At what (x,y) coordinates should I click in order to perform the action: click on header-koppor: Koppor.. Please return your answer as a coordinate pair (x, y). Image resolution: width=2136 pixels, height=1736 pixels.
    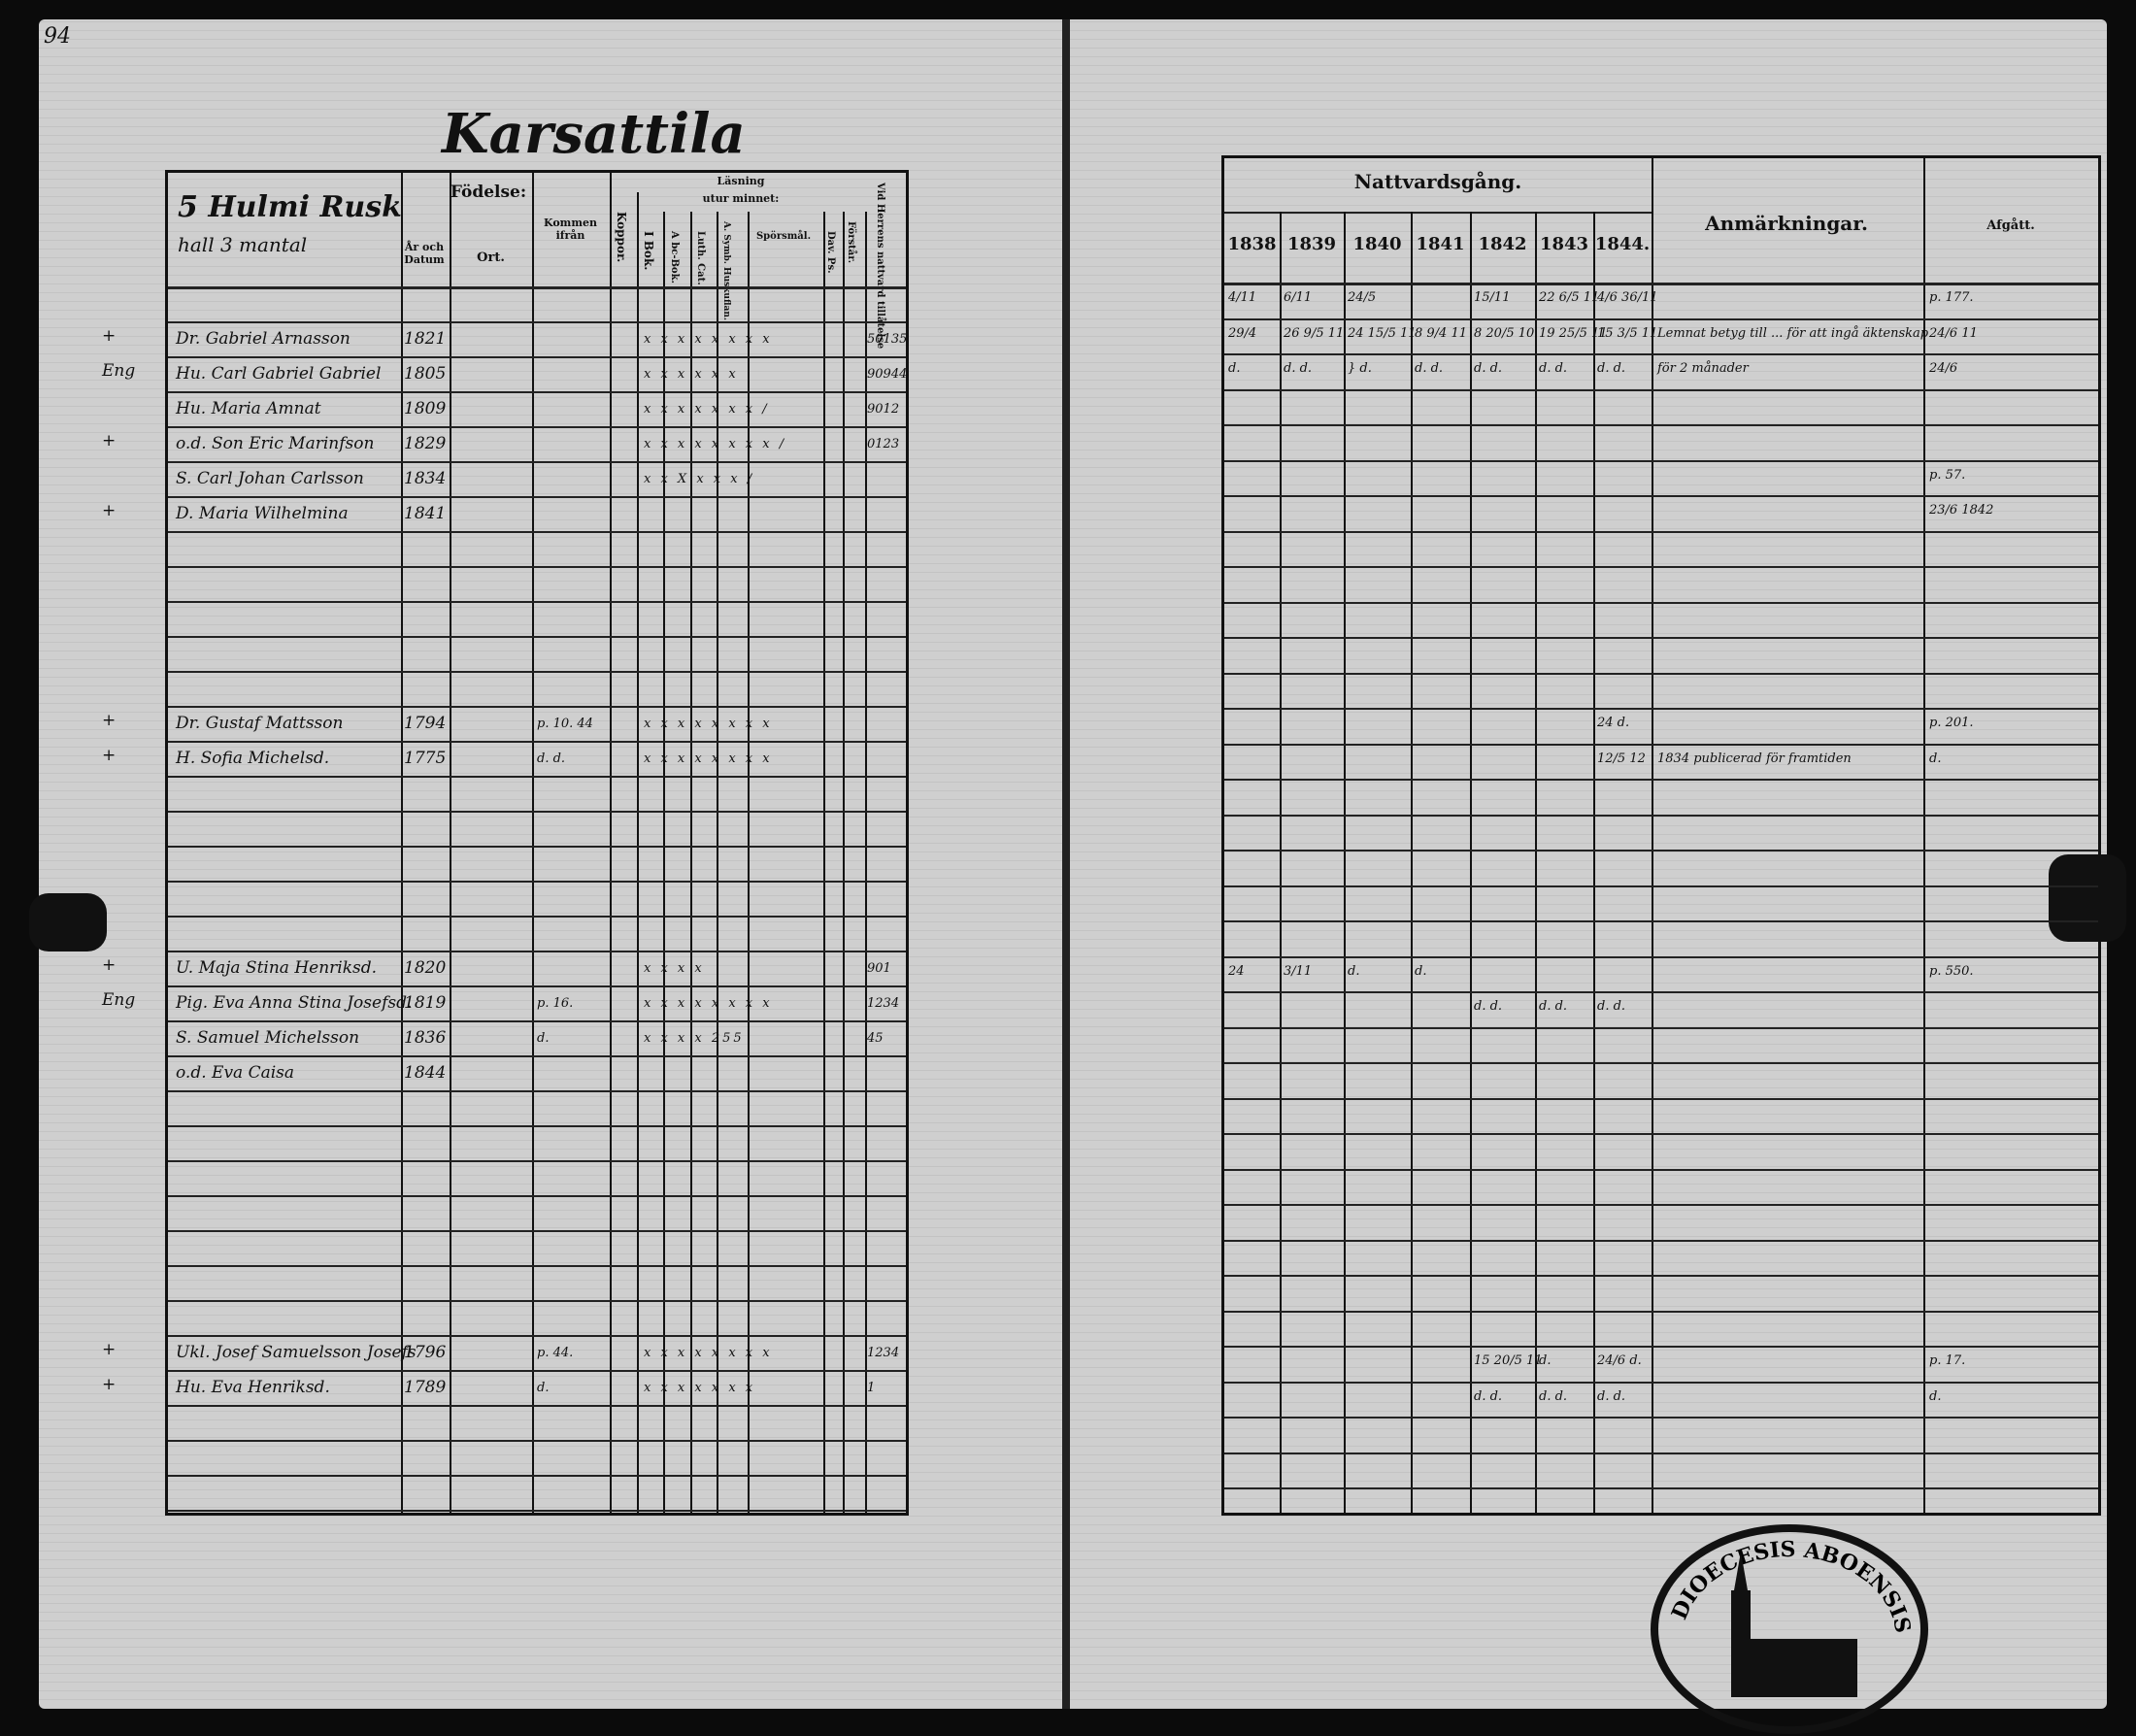
    Looking at the image, I should click on (622, 238).